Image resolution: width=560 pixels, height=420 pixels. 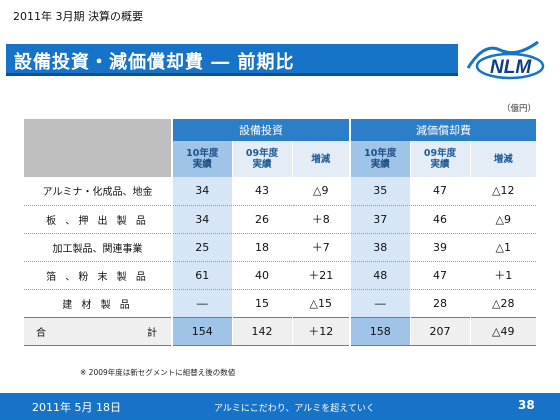 What do you see at coordinates (98, 148) in the screenshot?
I see `header-blank-cell` at bounding box center [98, 148].